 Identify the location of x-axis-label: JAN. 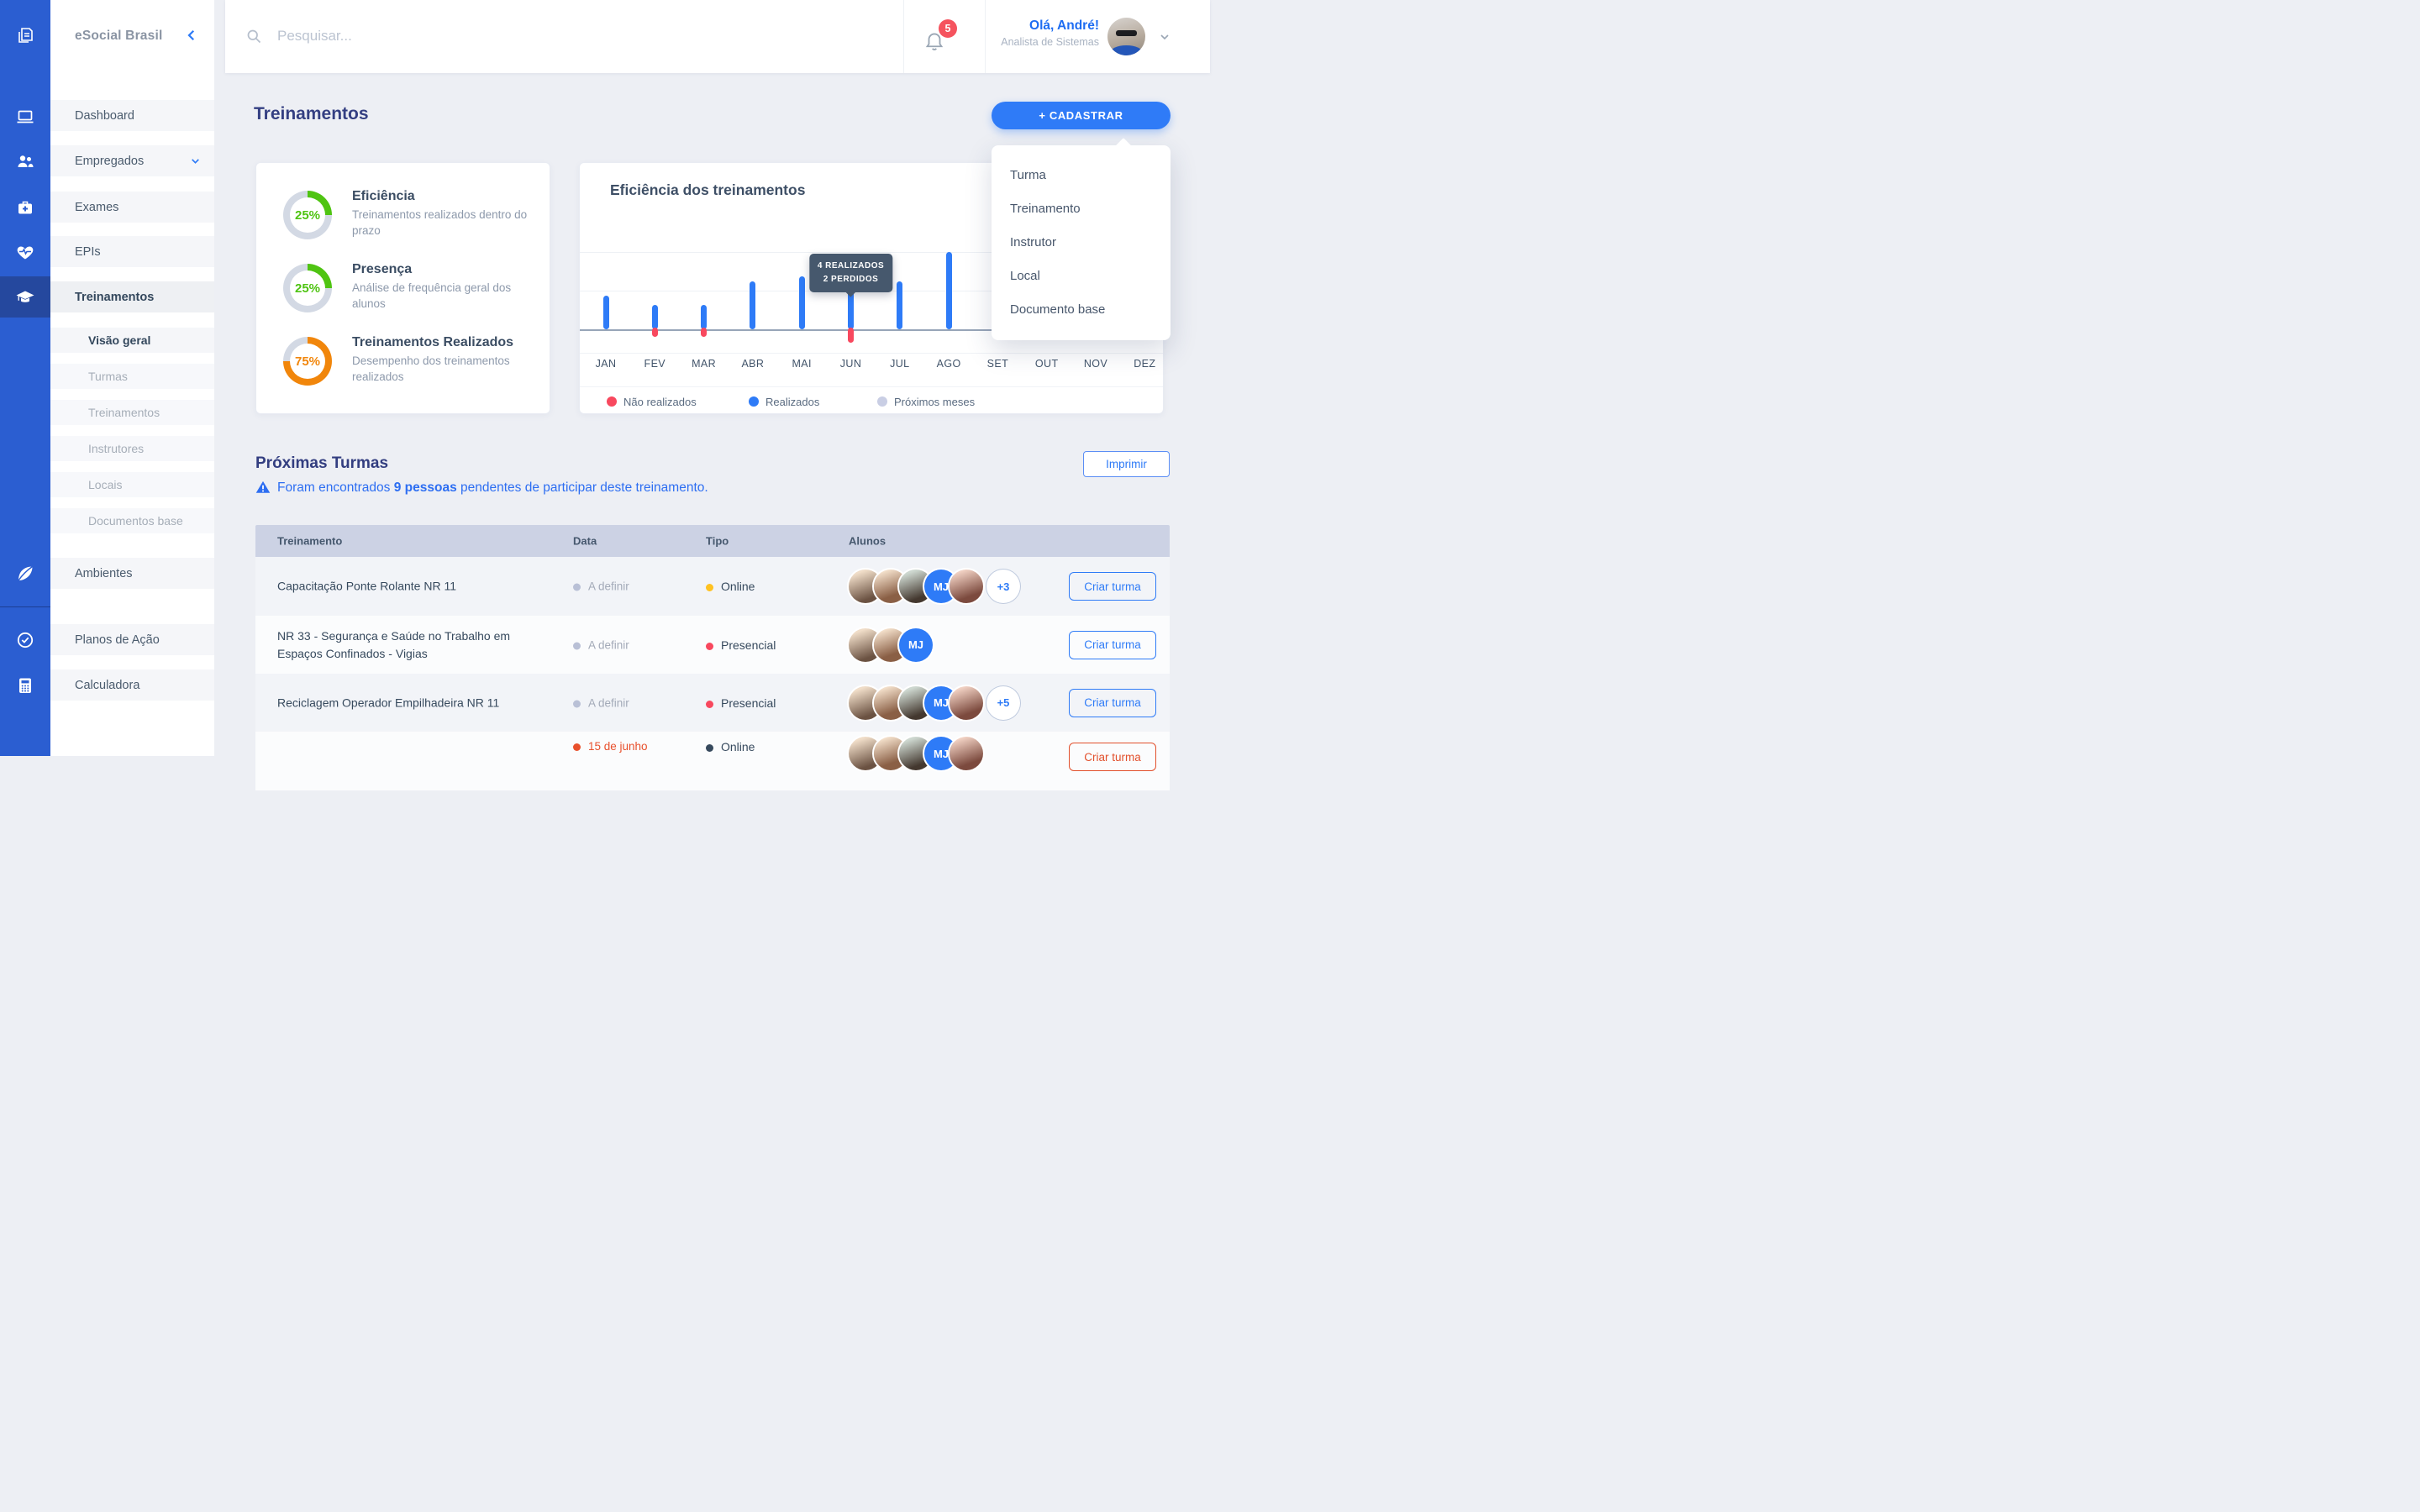
(606, 364).